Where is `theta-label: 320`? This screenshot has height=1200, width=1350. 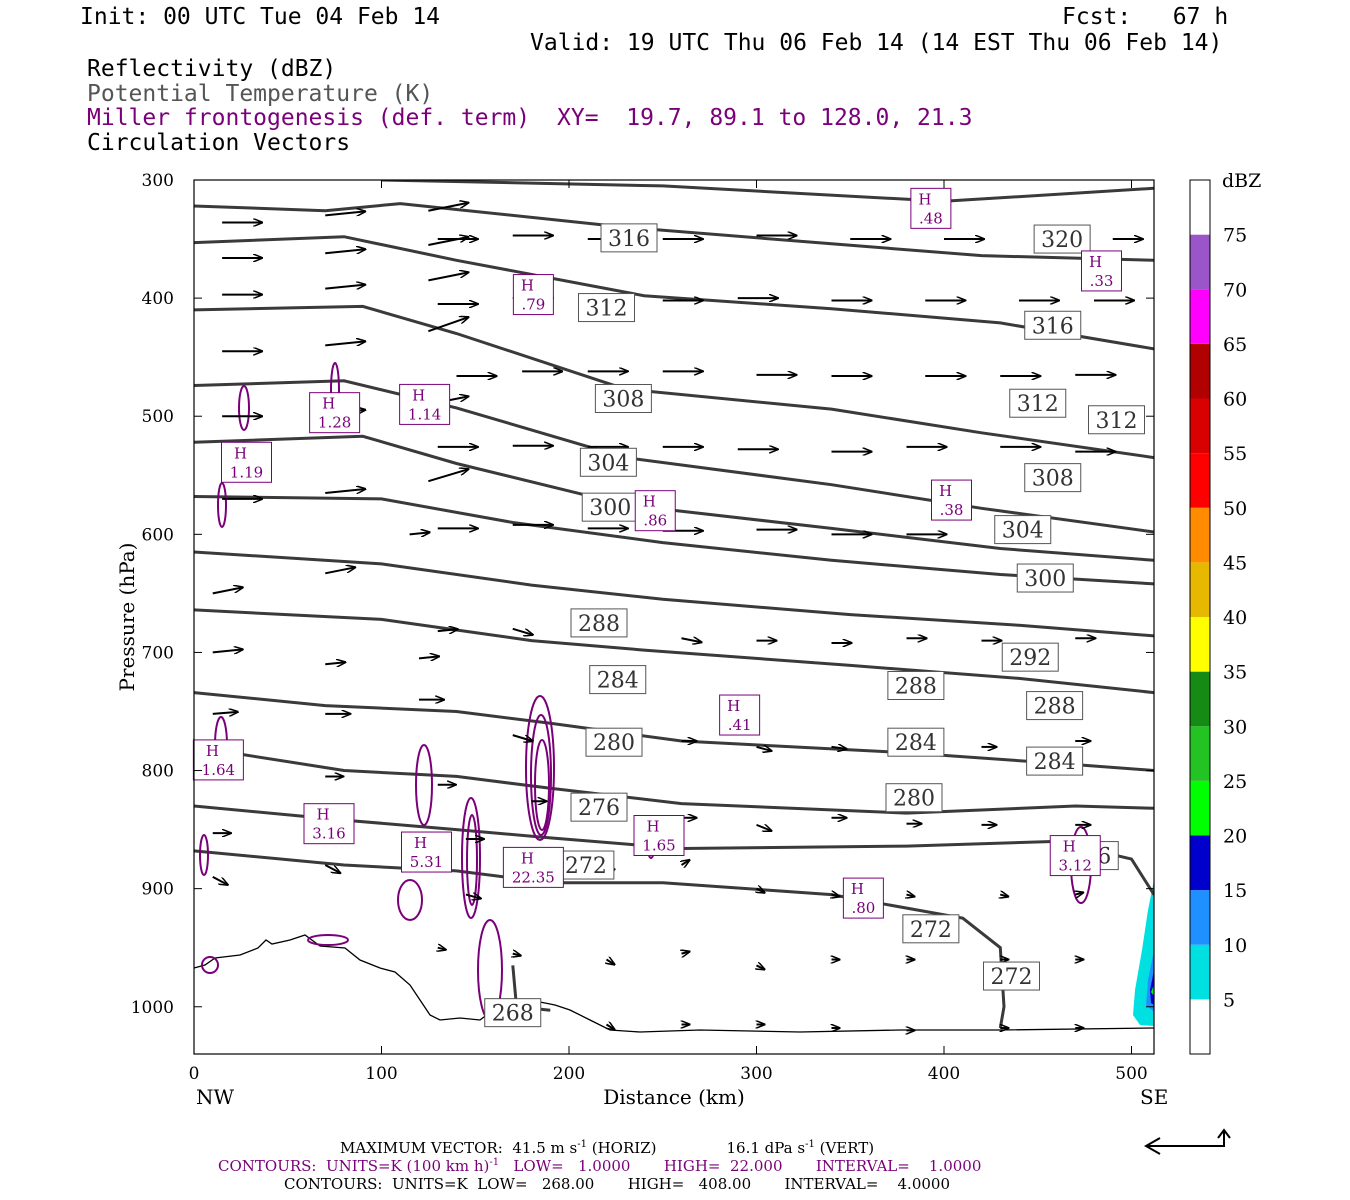 theta-label: 320 is located at coordinates (1062, 239).